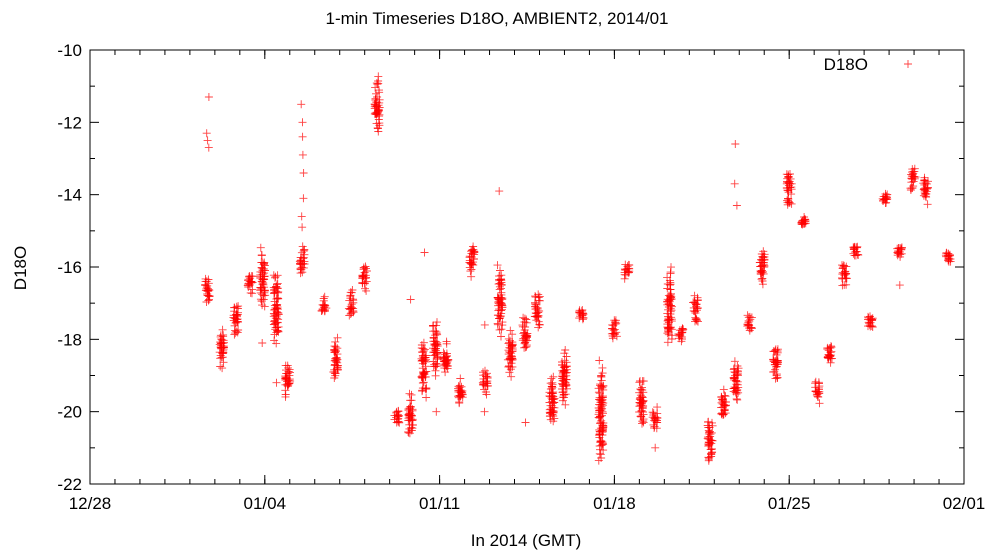 The width and height of the screenshot is (994, 559). I want to click on y-tick-label: -12, so click(69, 122).